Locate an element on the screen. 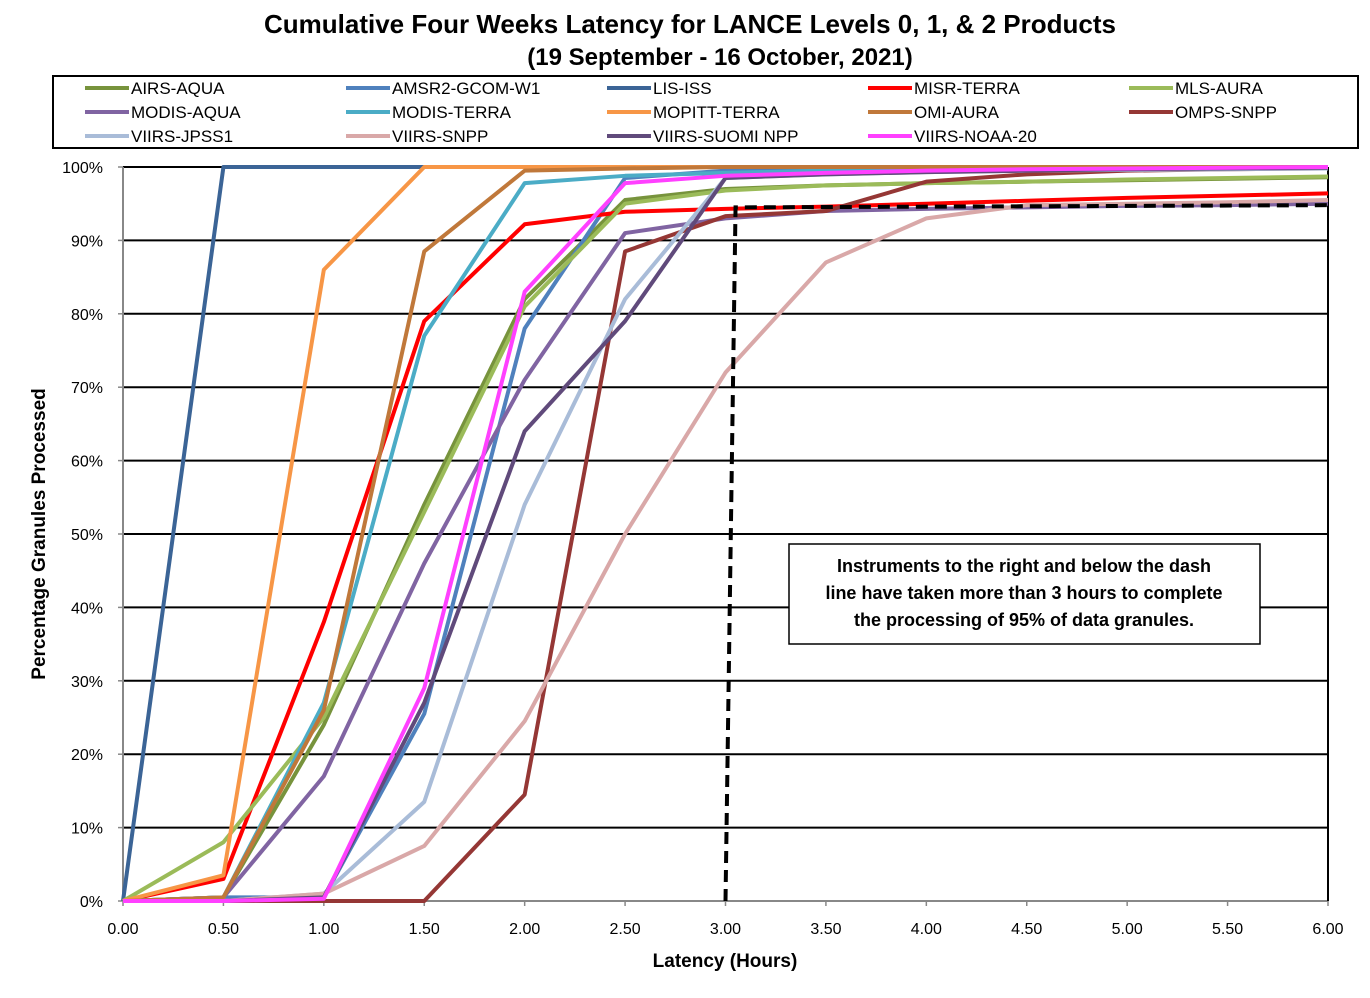  x-tick-label: 6.00 is located at coordinates (1327, 929).